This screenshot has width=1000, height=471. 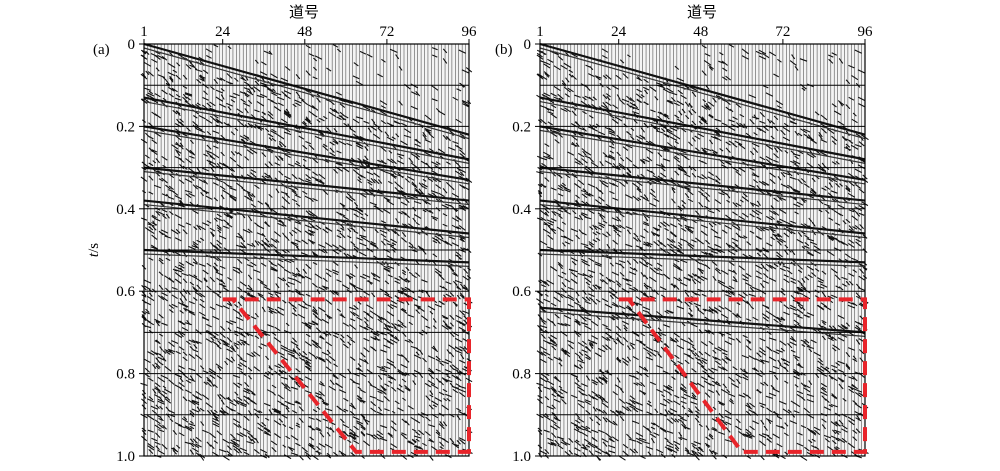 What do you see at coordinates (504, 50) in the screenshot?
I see `panel-b-label: (b)` at bounding box center [504, 50].